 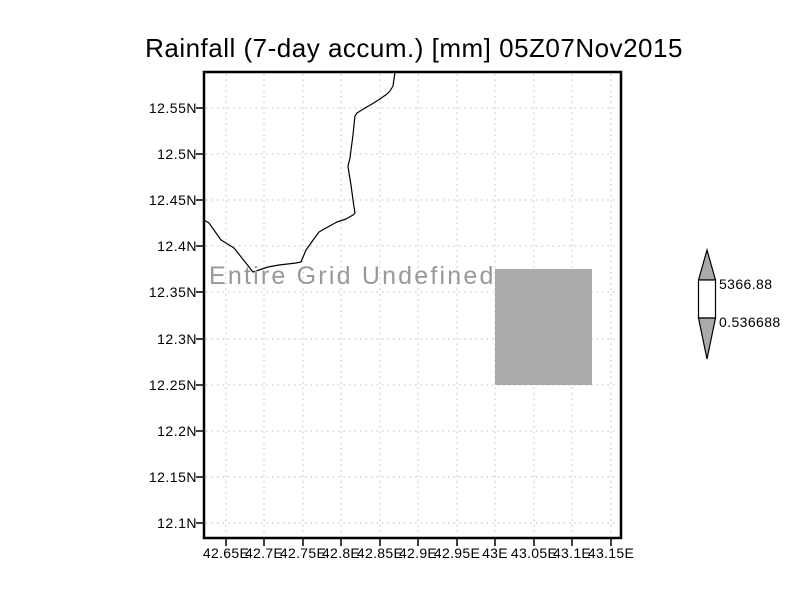 What do you see at coordinates (543, 327) in the screenshot?
I see `shaded-data-cell` at bounding box center [543, 327].